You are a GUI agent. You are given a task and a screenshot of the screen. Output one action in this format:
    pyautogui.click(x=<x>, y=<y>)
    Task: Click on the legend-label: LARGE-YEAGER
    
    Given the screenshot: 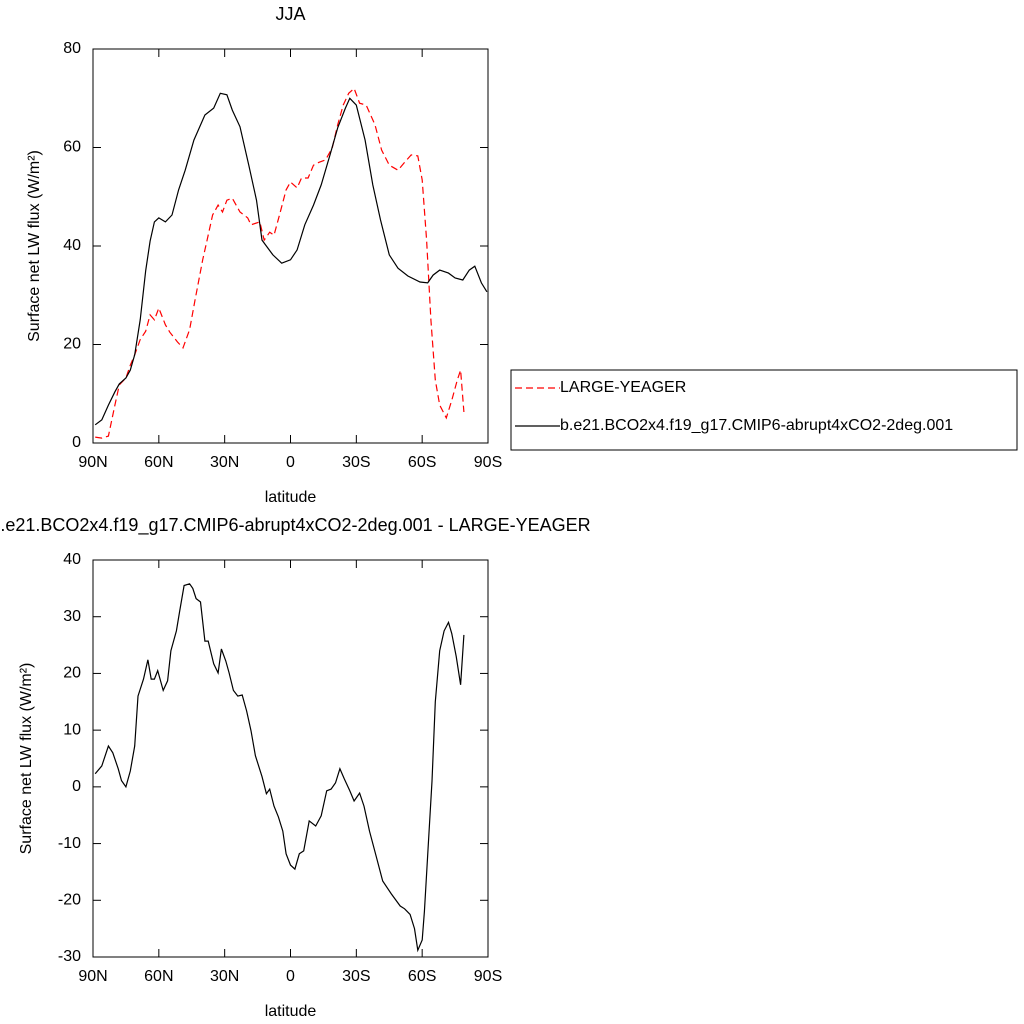 What is the action you would take?
    pyautogui.click(x=623, y=387)
    